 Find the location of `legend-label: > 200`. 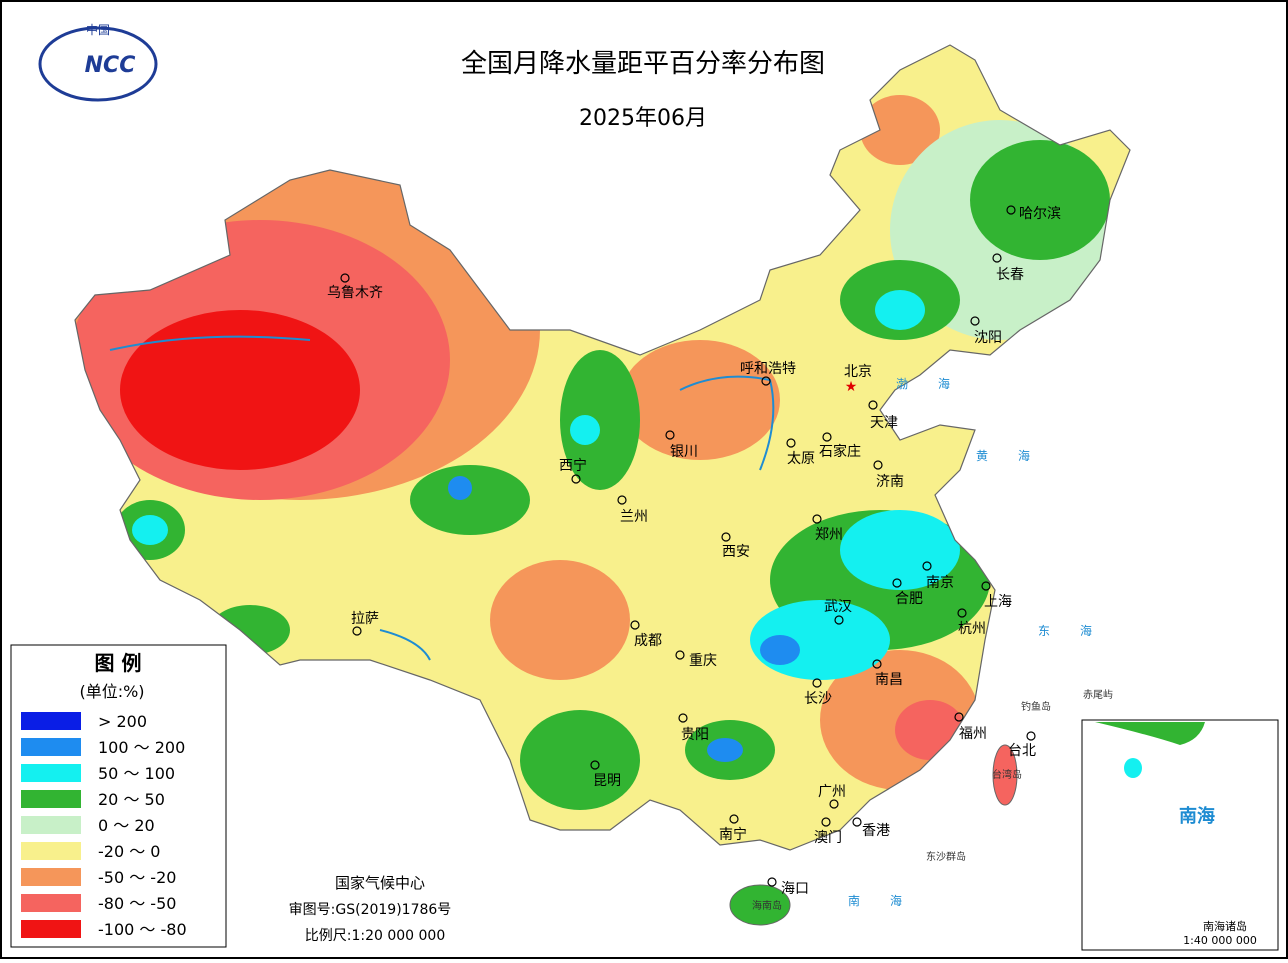

legend-label: > 200 is located at coordinates (122, 721).